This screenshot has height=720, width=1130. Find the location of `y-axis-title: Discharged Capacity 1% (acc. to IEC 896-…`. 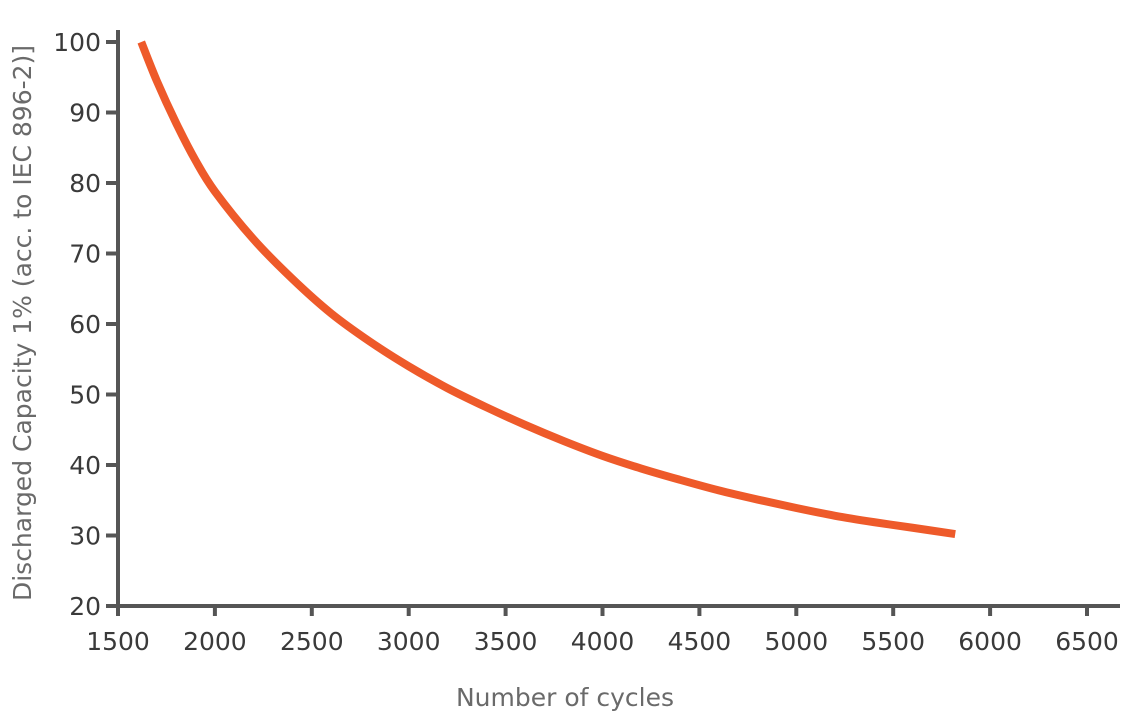

y-axis-title: Discharged Capacity 1% (acc. to IEC 896-… is located at coordinates (22, 323).